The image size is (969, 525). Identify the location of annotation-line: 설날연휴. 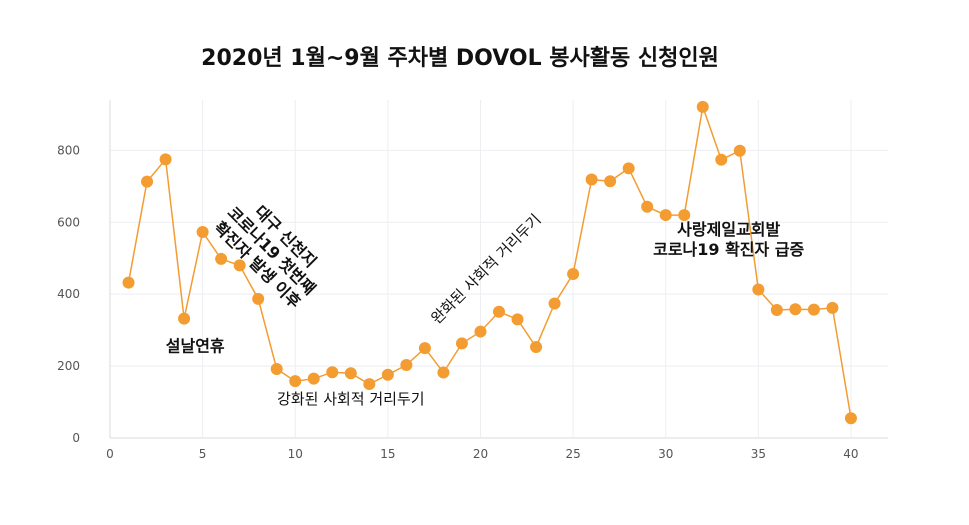
(195, 345).